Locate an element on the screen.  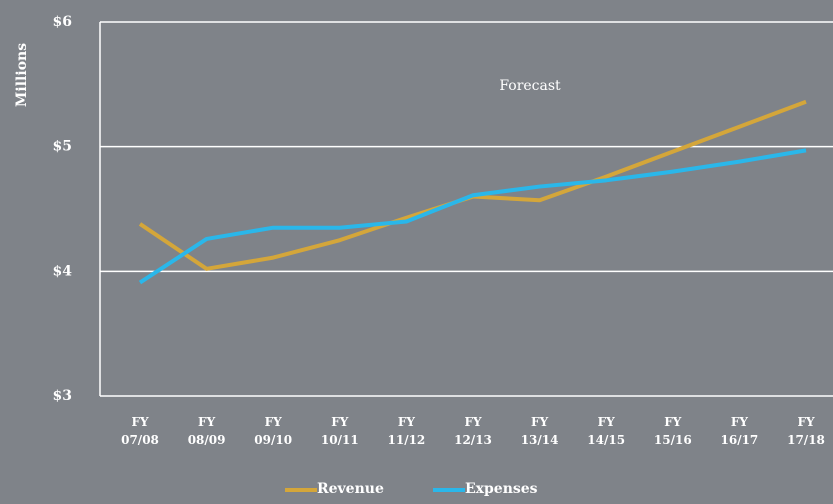
x-tick-label: FY 17/18 is located at coordinates (806, 431).